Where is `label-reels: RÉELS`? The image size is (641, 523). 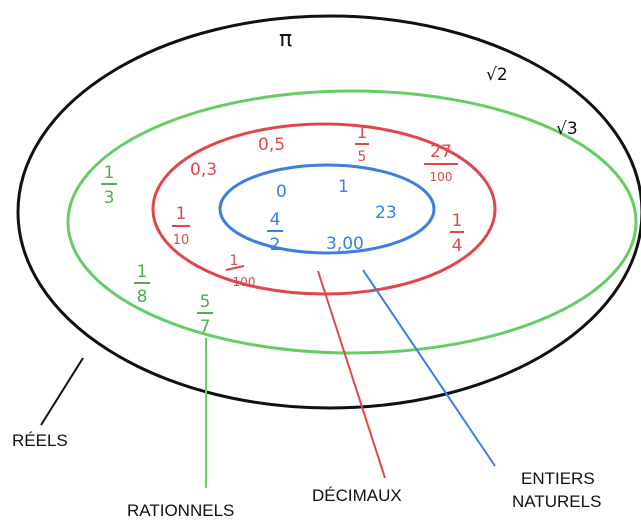 label-reels: RÉELS is located at coordinates (40, 440).